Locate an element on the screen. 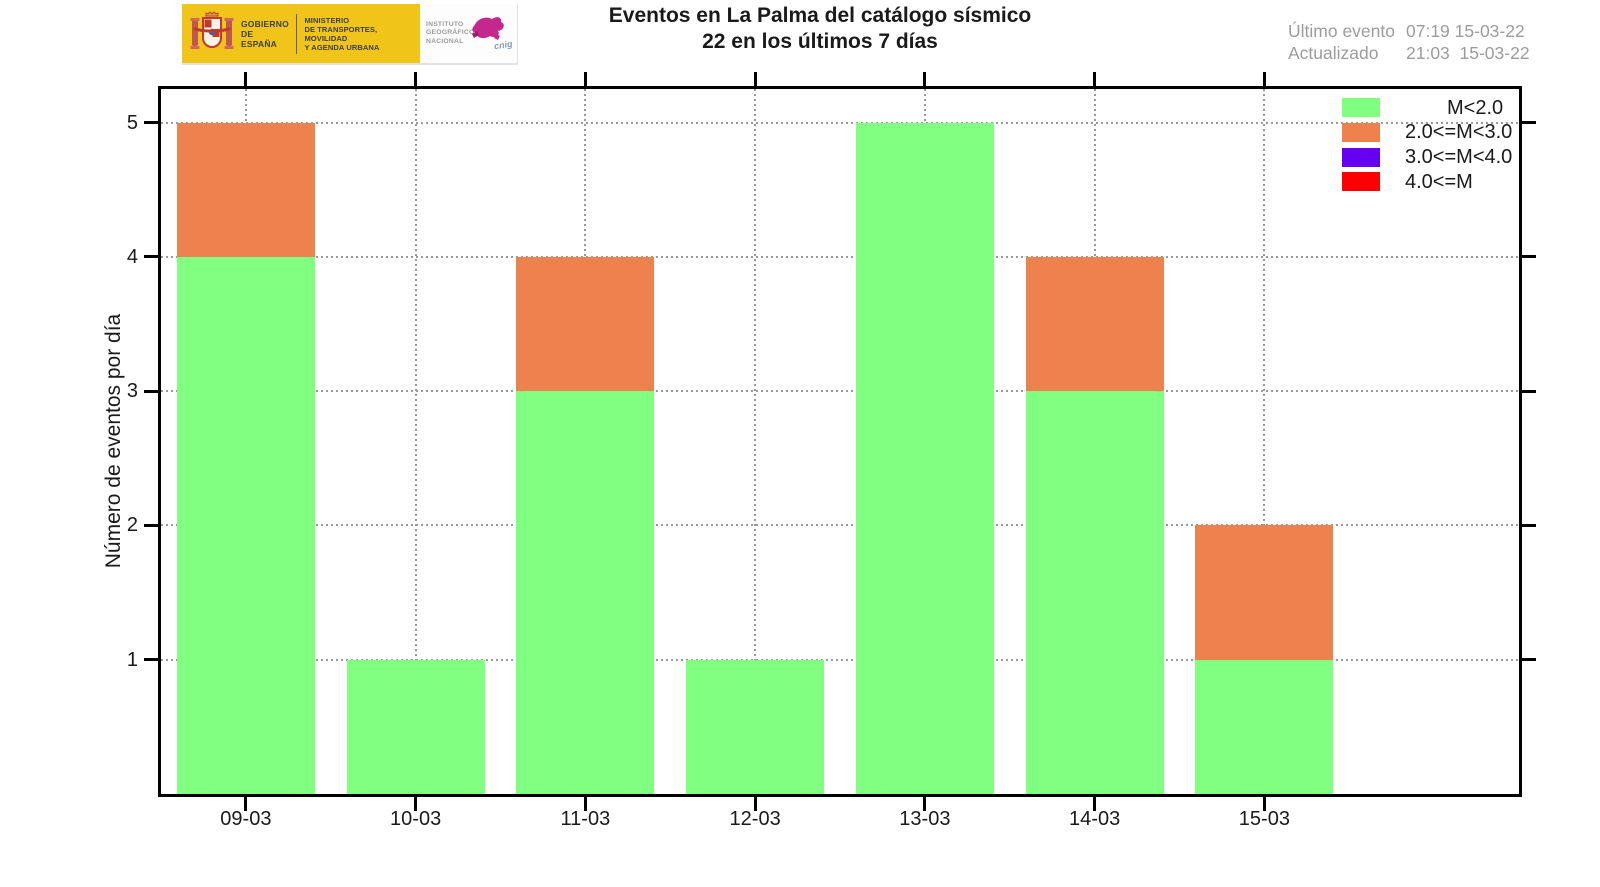 The width and height of the screenshot is (1600, 887). ministry-line3: Y AGENDA URBANA is located at coordinates (342, 47).